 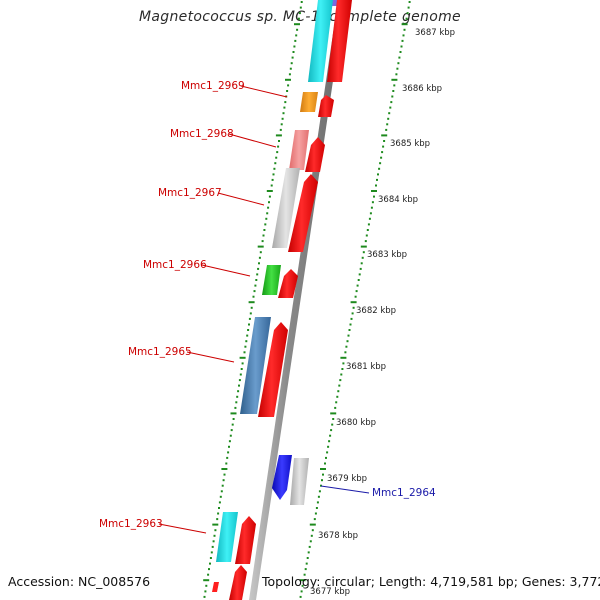 What do you see at coordinates (175, 265) in the screenshot?
I see `gene-label-mmc1-2966: Mmc1_2966` at bounding box center [175, 265].